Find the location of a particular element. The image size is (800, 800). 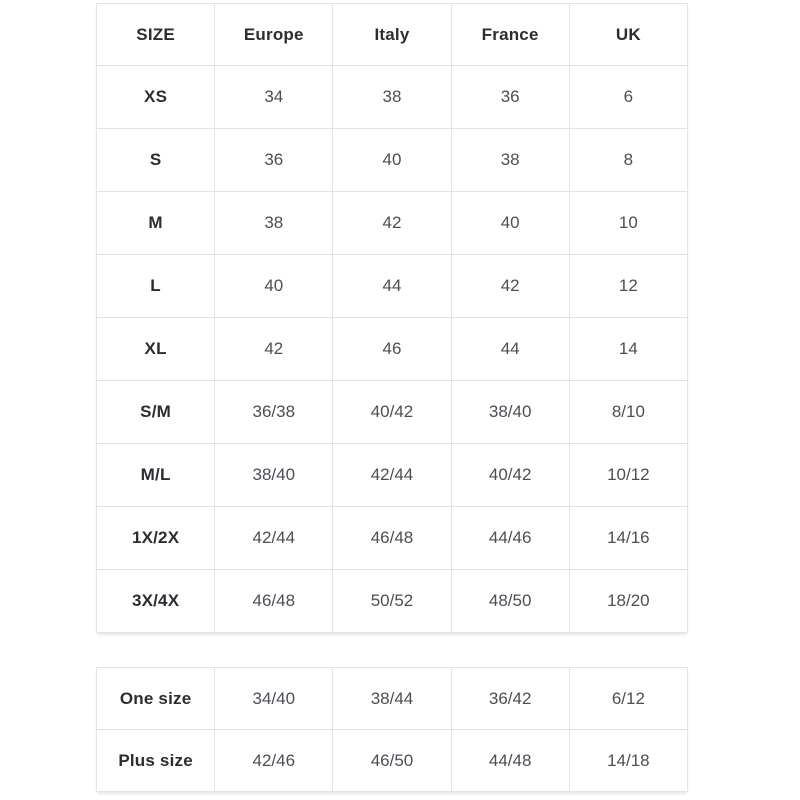

table-row: One size 34/40 38/44 36/42 6/12 is located at coordinates (392, 698).